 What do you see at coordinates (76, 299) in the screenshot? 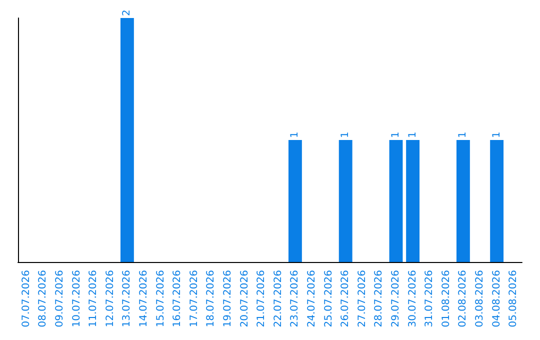
I see `x-tick-label: 10.07.2026` at bounding box center [76, 299].